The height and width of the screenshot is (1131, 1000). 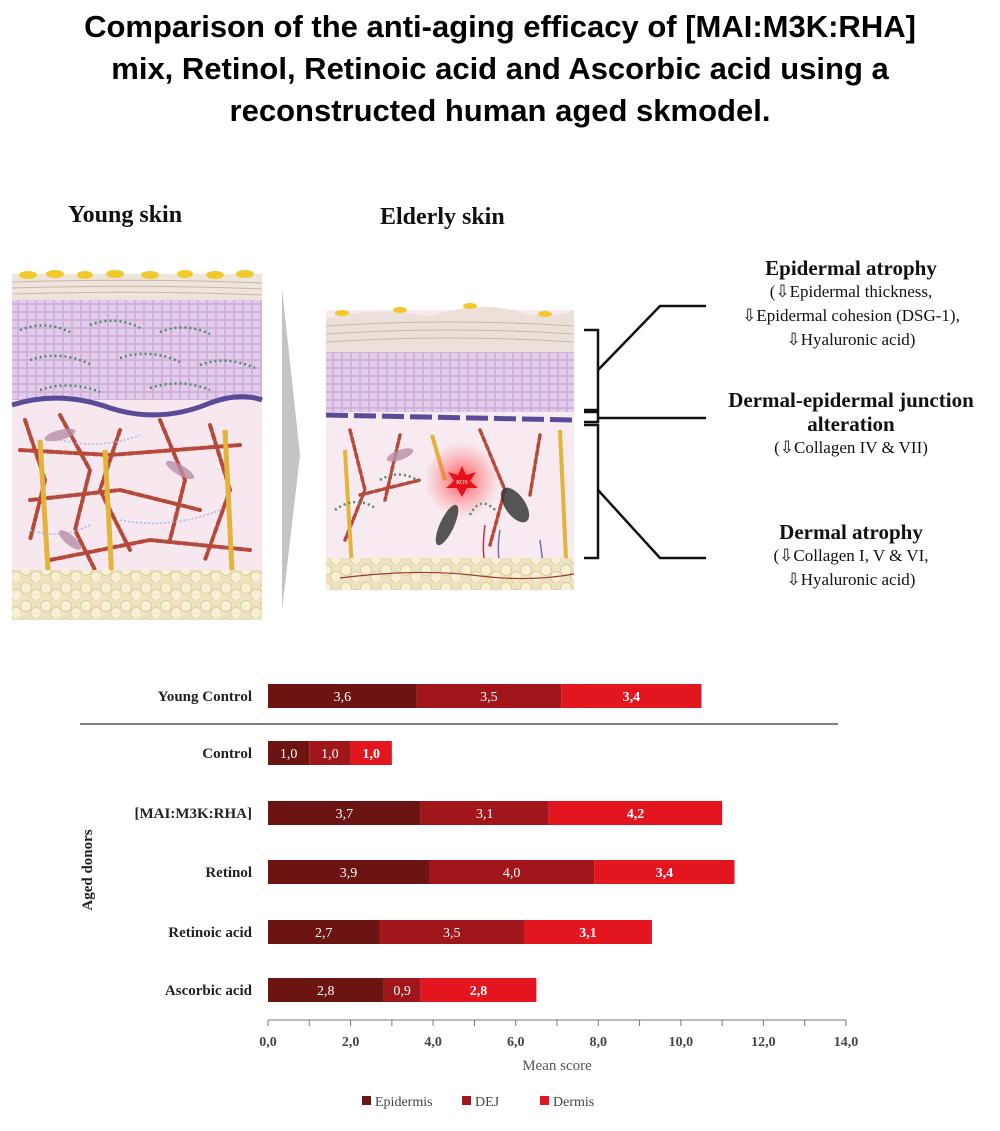 I want to click on x-tick-label: 6,0, so click(x=516, y=1042).